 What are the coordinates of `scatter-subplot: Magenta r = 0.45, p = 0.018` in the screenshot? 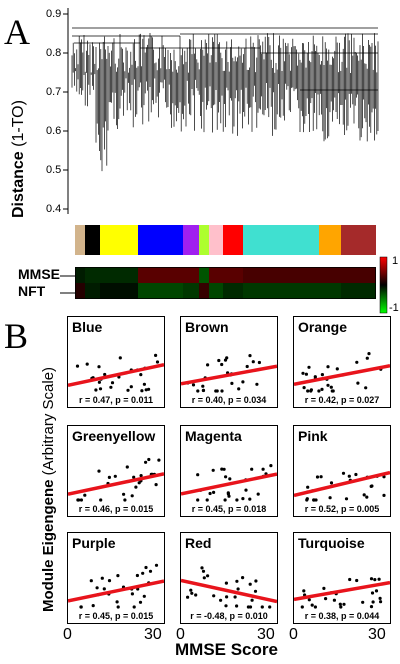 It's located at (229, 471).